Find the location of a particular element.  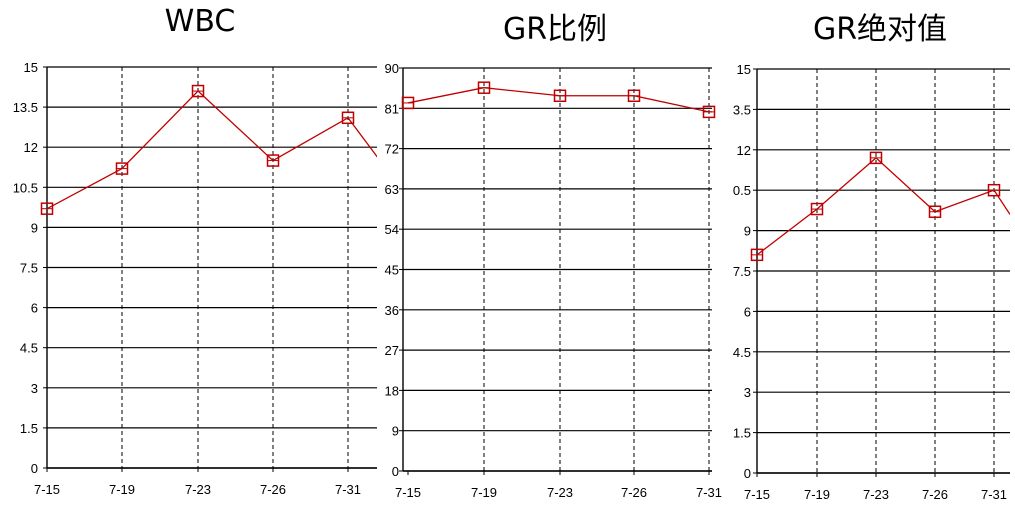

tick-label-y-gr-ratio-1: 9 is located at coordinates (395, 431).